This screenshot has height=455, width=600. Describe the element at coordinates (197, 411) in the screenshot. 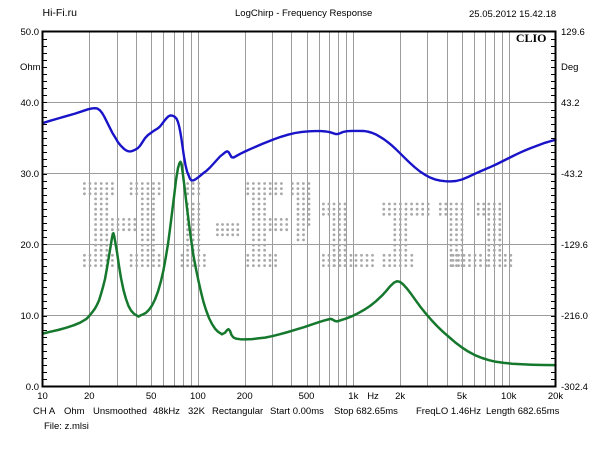

I see `svg-text: 32K` at that location.